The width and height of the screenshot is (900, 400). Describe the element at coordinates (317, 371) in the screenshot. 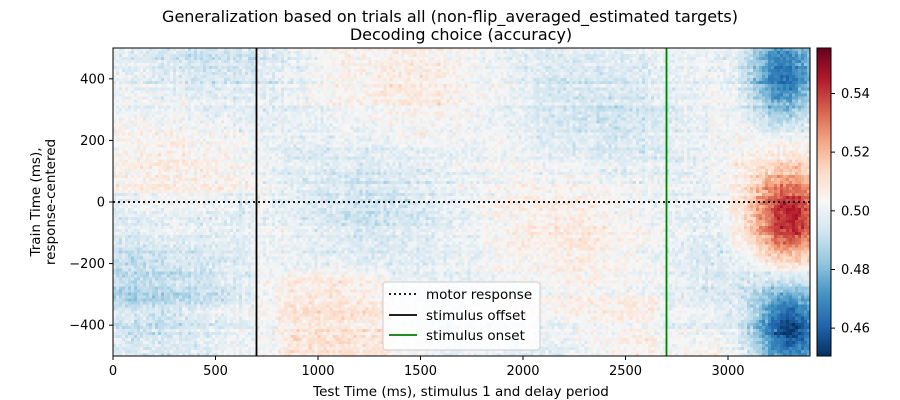

I see `x-tick-label: 1000` at that location.